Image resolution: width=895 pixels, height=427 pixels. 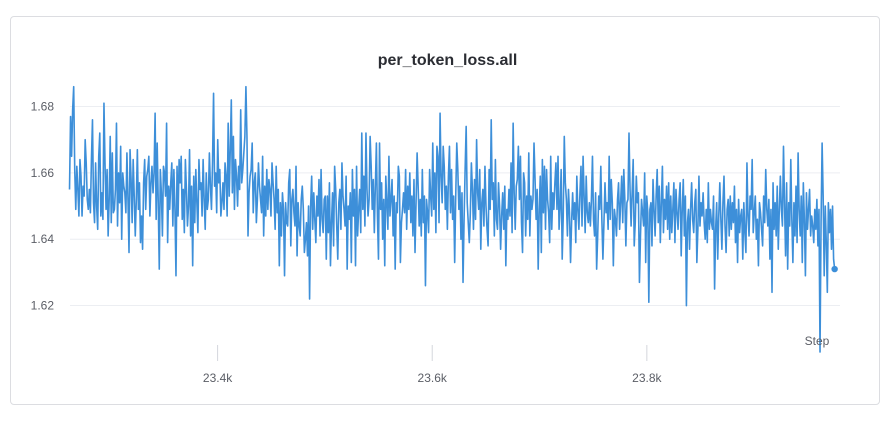 What do you see at coordinates (43, 173) in the screenshot?
I see `y-tick-label: 1.66` at bounding box center [43, 173].